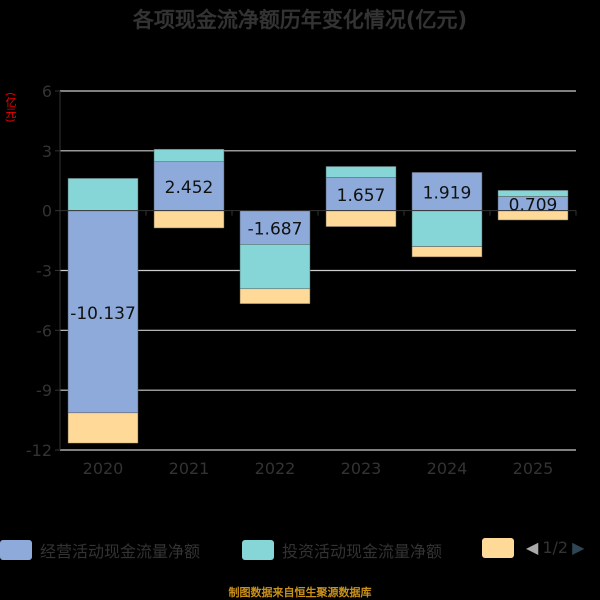 The width and height of the screenshot is (600, 600). I want to click on x-tick-label: 2021, so click(189, 468).